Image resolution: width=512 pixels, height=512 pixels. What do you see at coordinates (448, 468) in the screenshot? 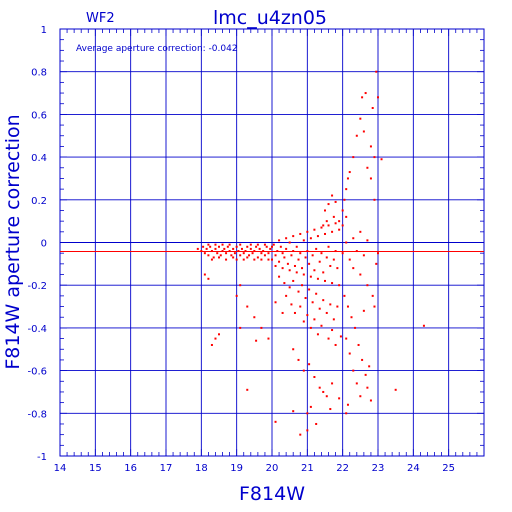
I see `x-tick-label: 25` at bounding box center [448, 468].